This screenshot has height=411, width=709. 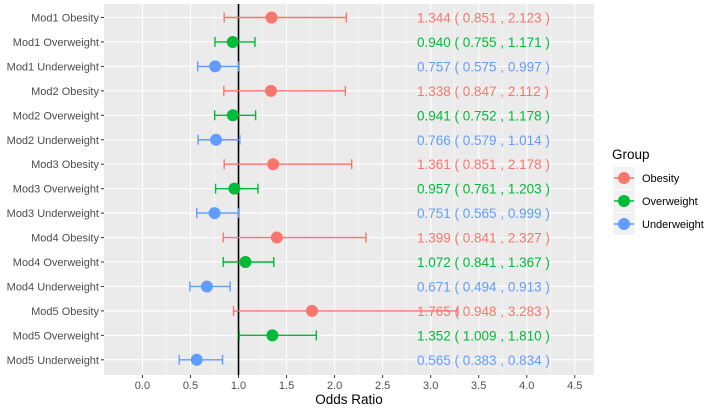 What do you see at coordinates (483, 115) in the screenshot?
I see `ci-label: 0.941 ( 0.752 , 1.178 )` at bounding box center [483, 115].